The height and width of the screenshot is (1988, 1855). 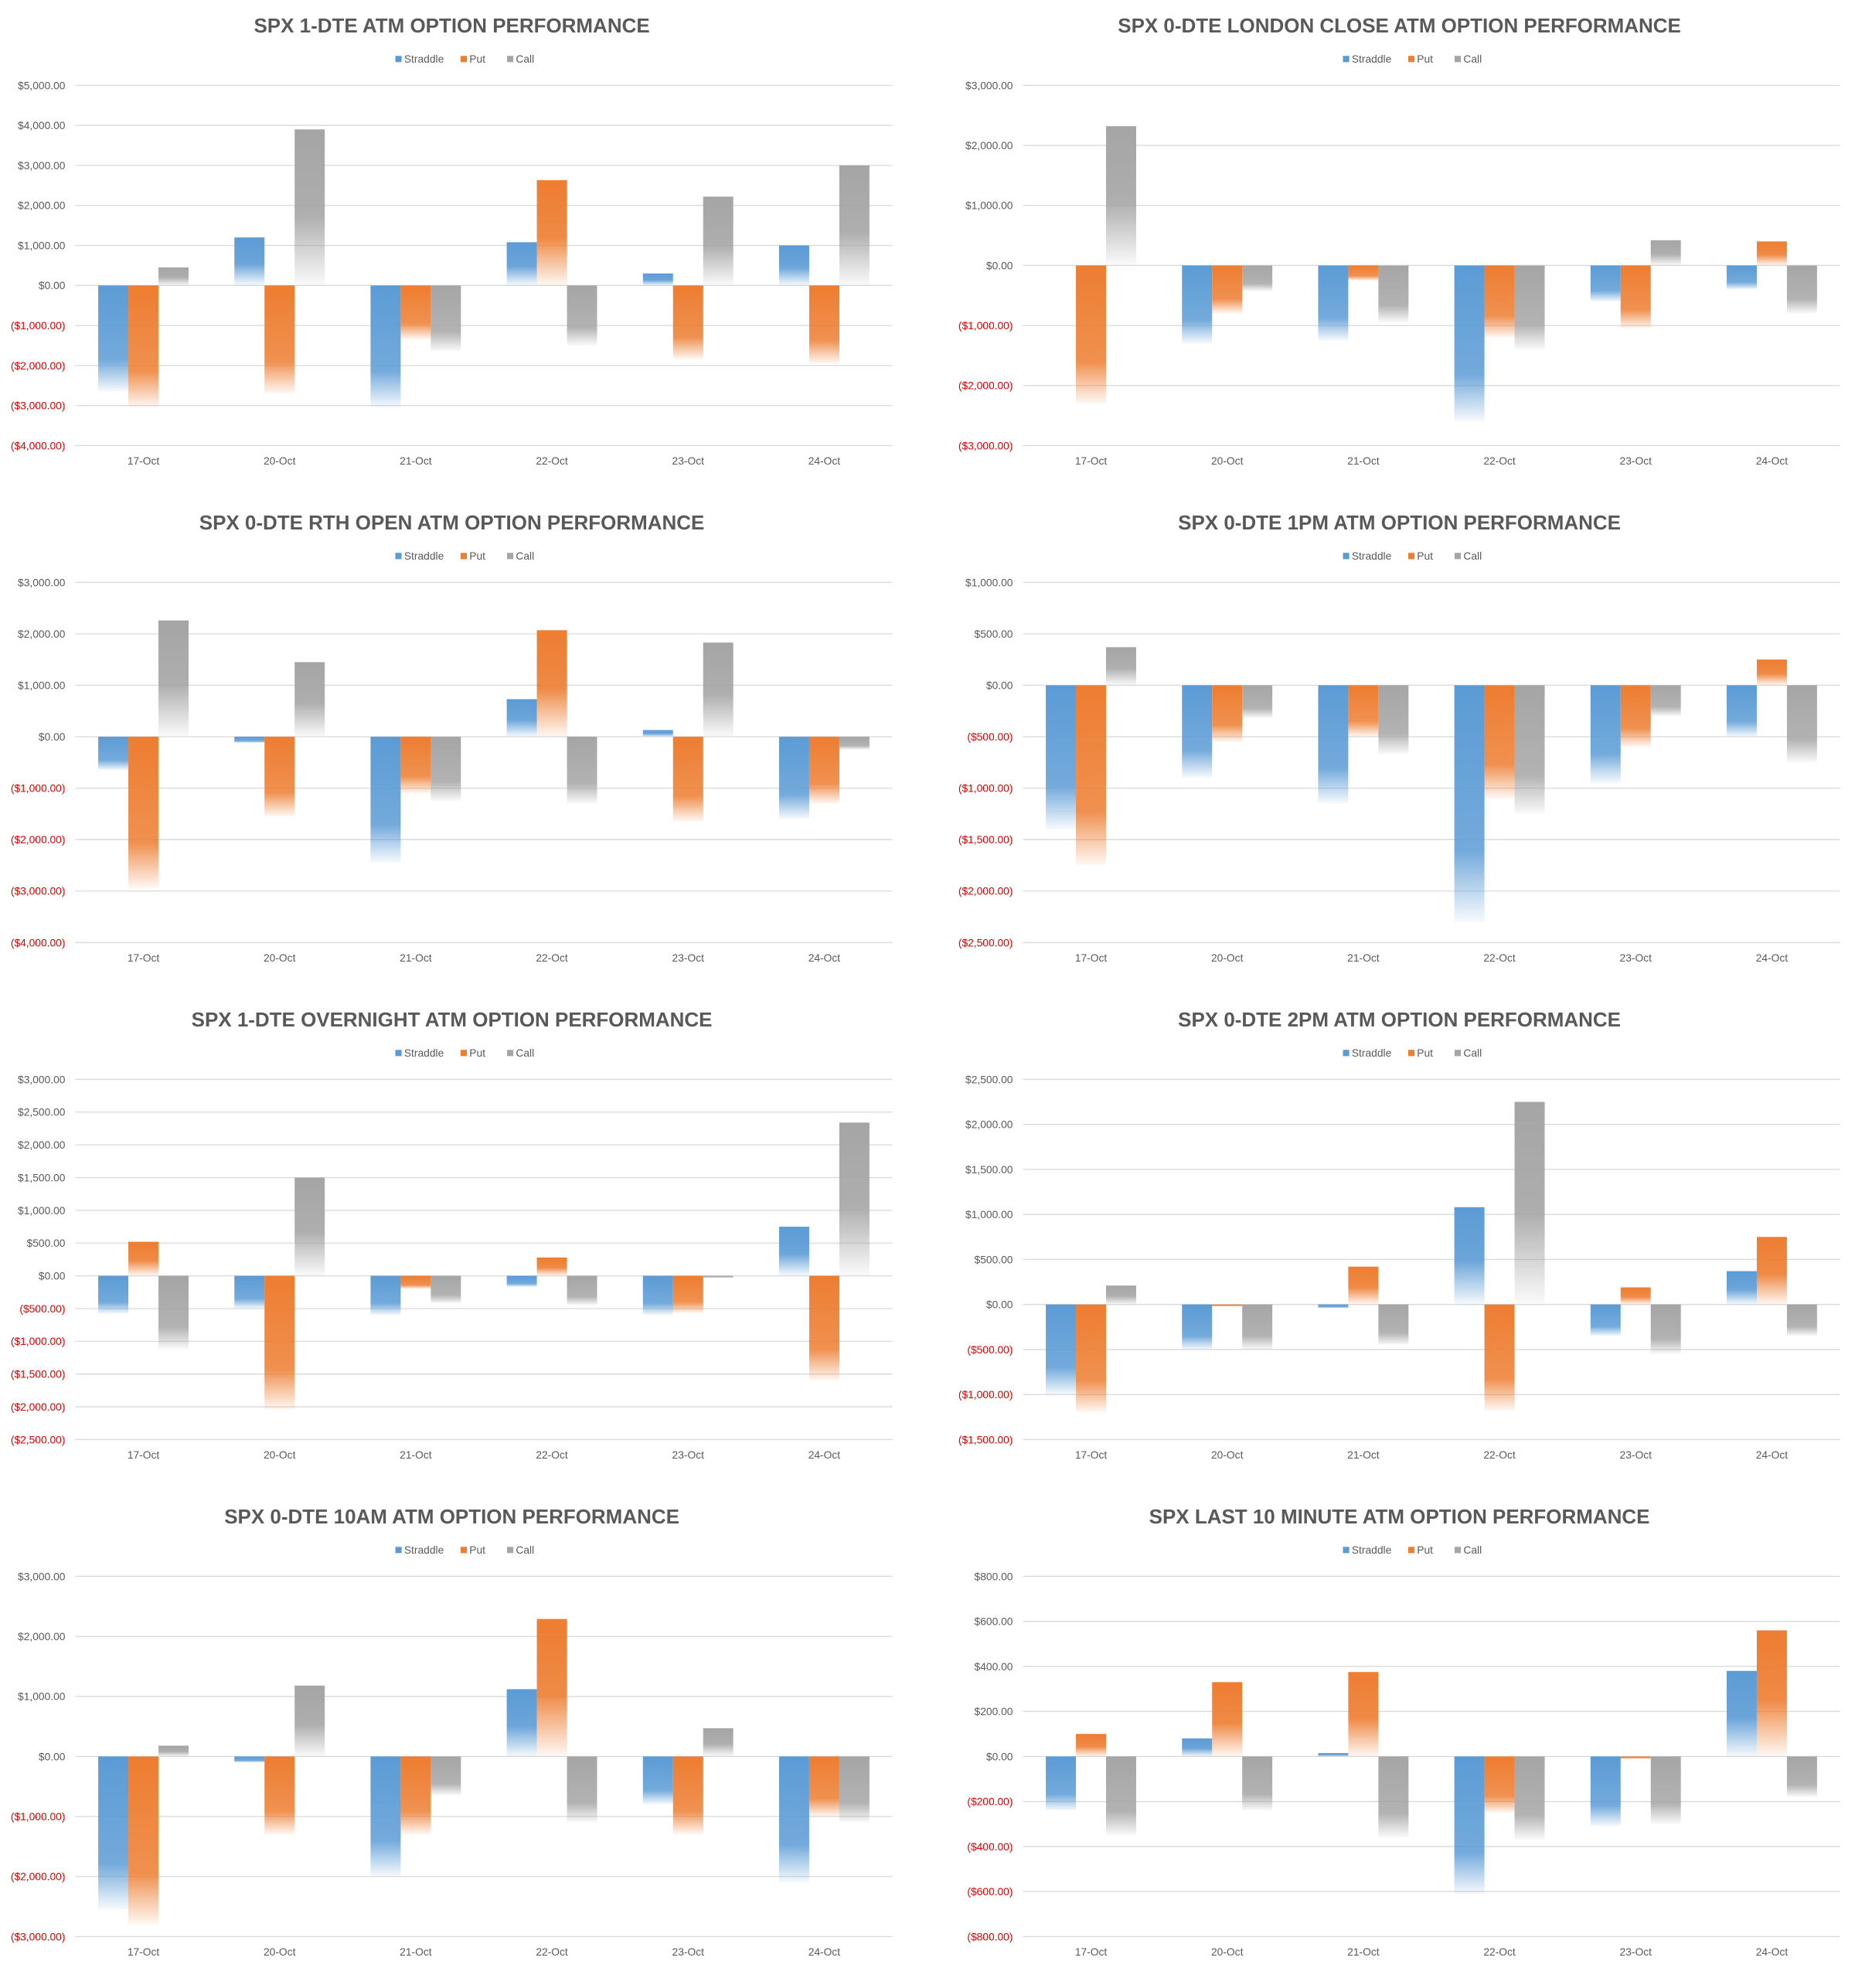 I want to click on bar-straddle-24-Oct, so click(x=793, y=778).